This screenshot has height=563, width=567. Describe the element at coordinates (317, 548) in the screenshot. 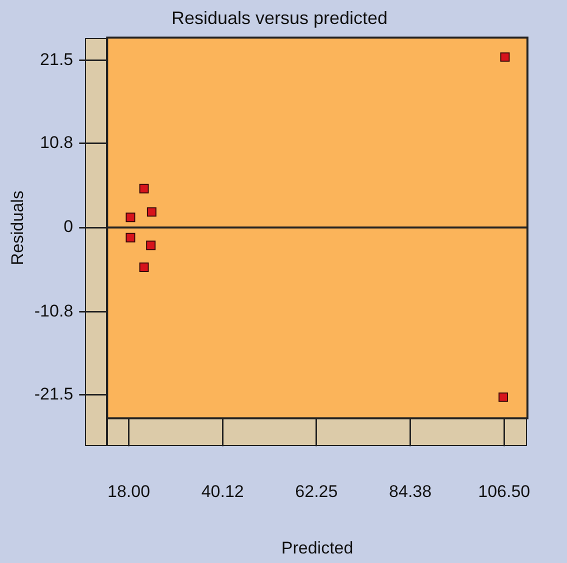

I see `x-axis-title: Predicted` at that location.